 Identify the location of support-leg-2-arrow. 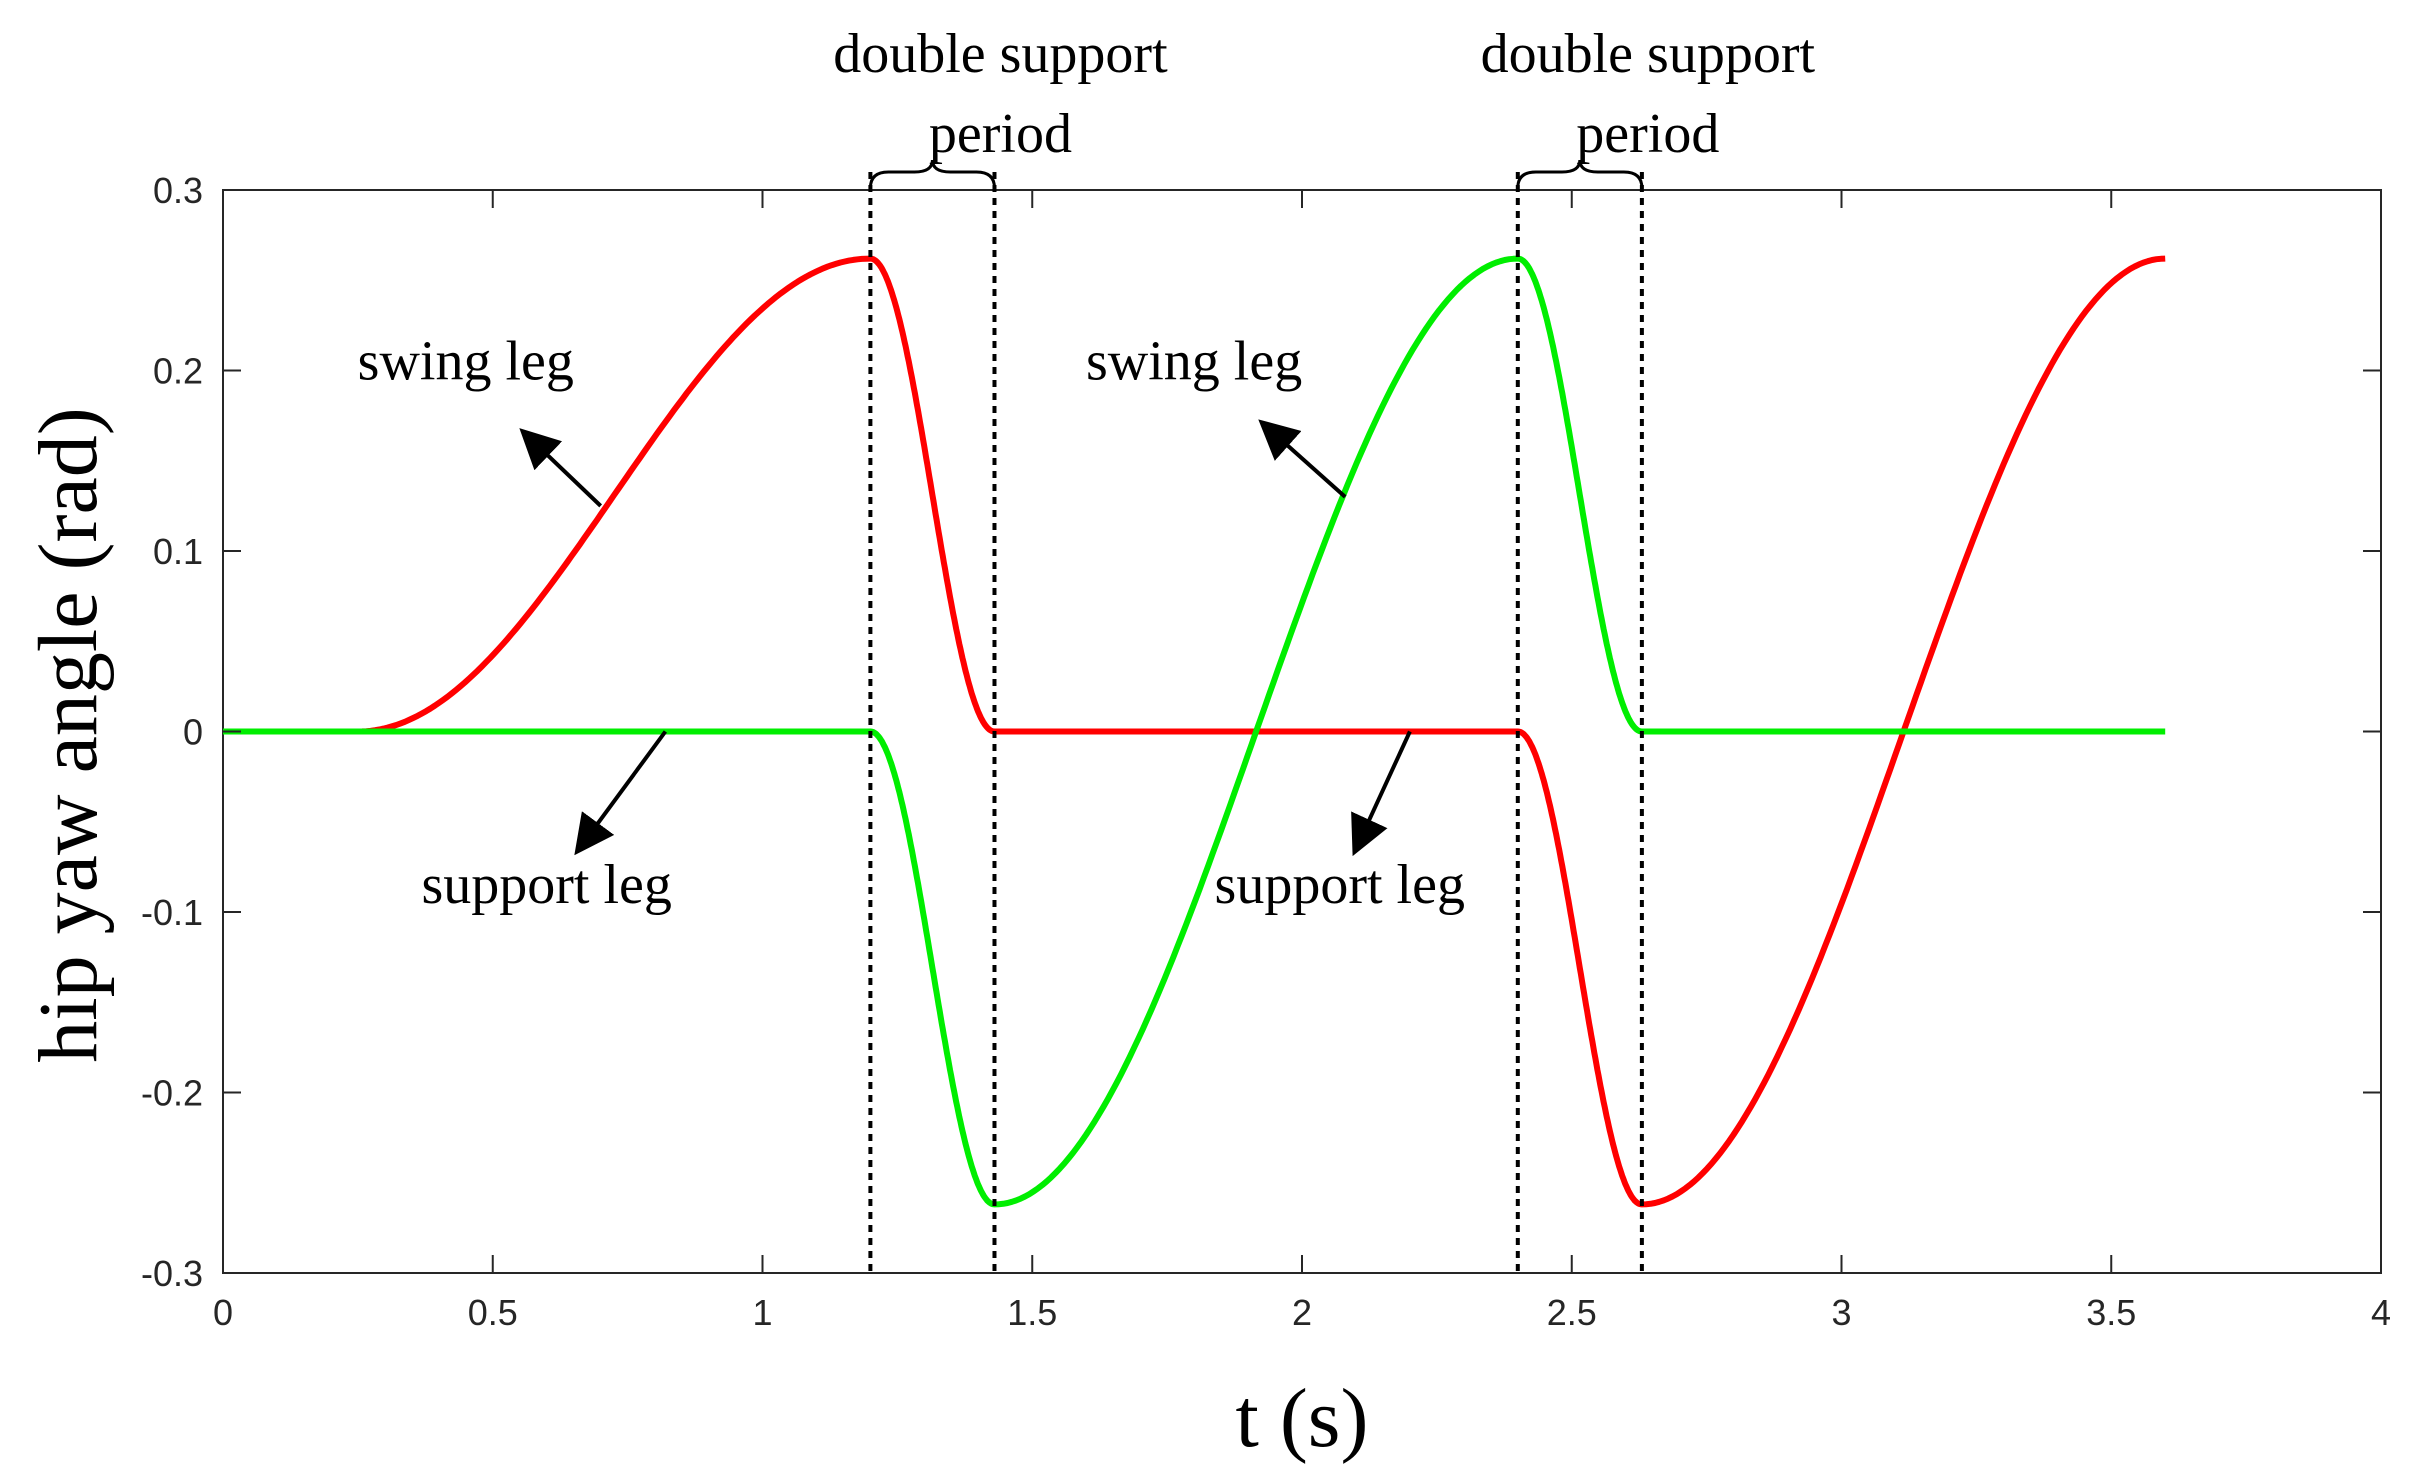
(1381, 793).